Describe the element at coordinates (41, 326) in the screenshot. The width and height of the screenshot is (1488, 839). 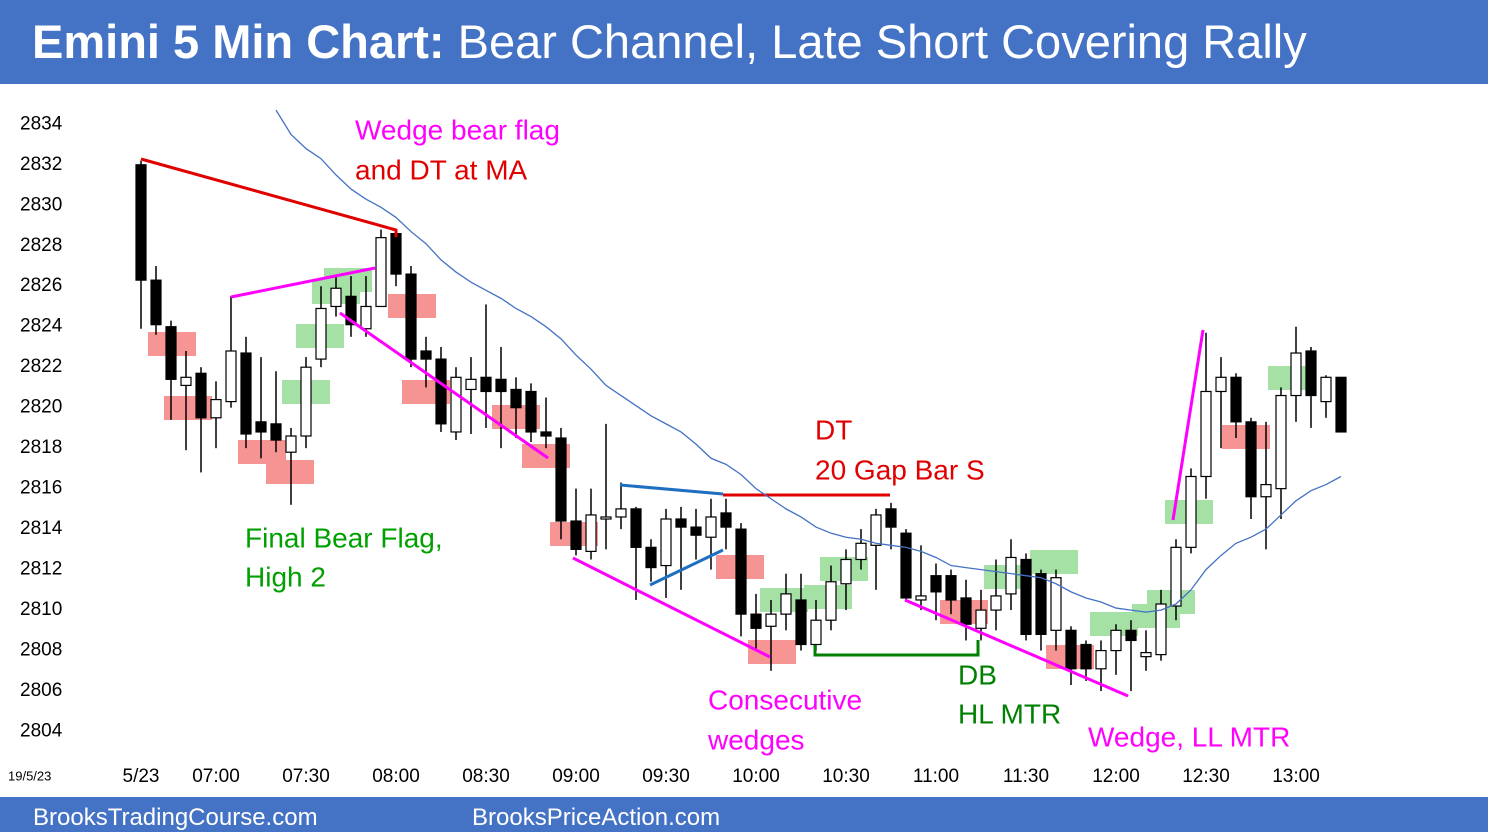
I see `y-tick-label: 2824` at that location.